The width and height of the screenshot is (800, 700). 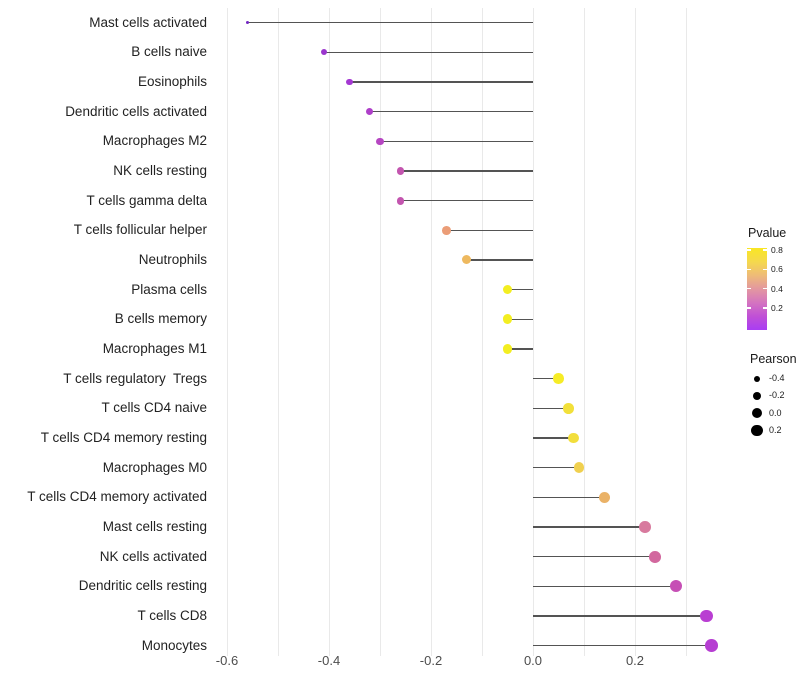 I want to click on category-label: Macrophages M1, so click(x=154, y=348).